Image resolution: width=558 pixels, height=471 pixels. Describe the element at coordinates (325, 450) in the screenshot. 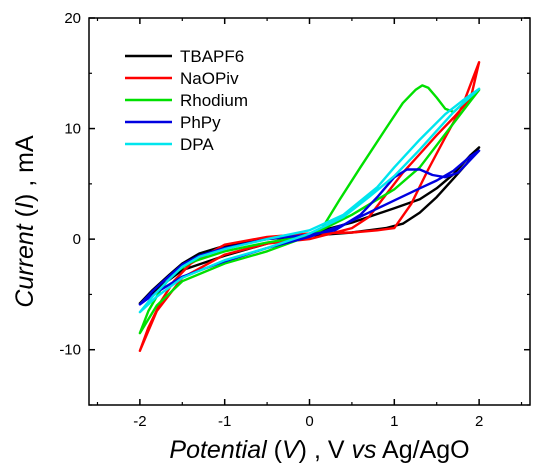

I see `x-axis-title-units: ) , V` at that location.